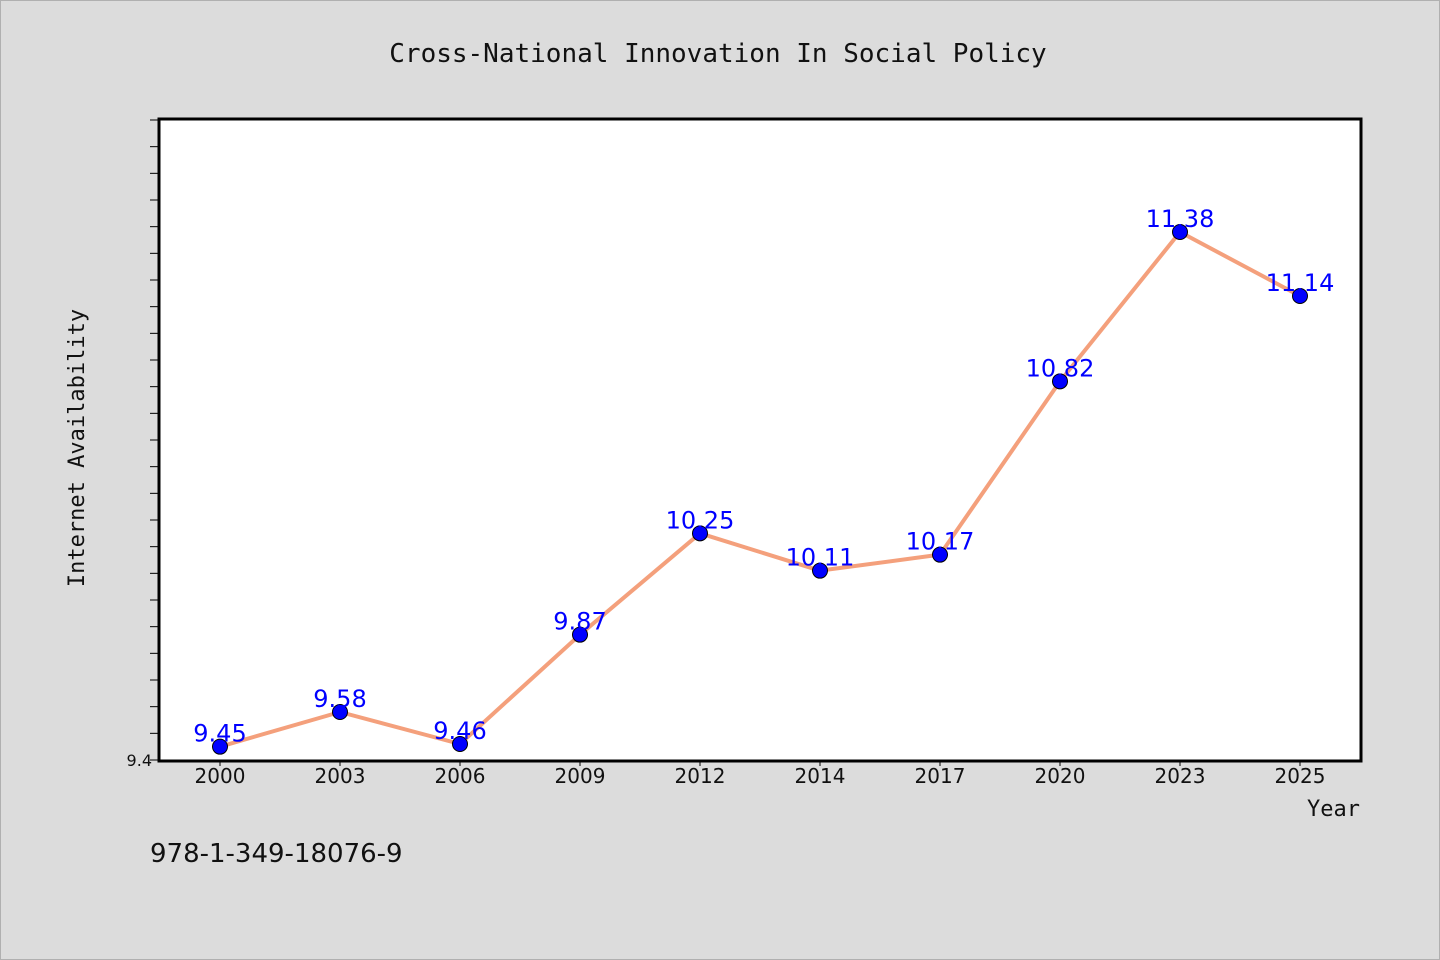  What do you see at coordinates (340, 776) in the screenshot?
I see `x-tick-label-2003: 2003` at bounding box center [340, 776].